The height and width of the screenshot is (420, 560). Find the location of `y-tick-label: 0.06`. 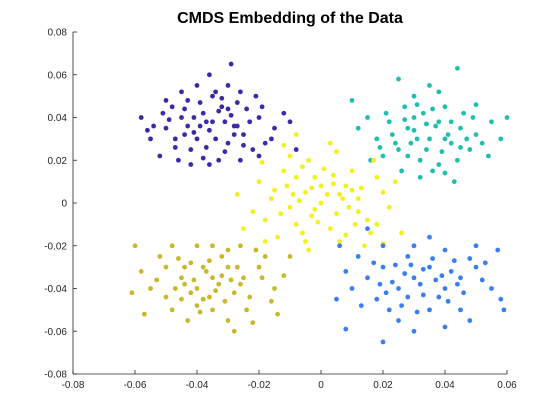

y-tick-label: 0.06 is located at coordinates (58, 75).